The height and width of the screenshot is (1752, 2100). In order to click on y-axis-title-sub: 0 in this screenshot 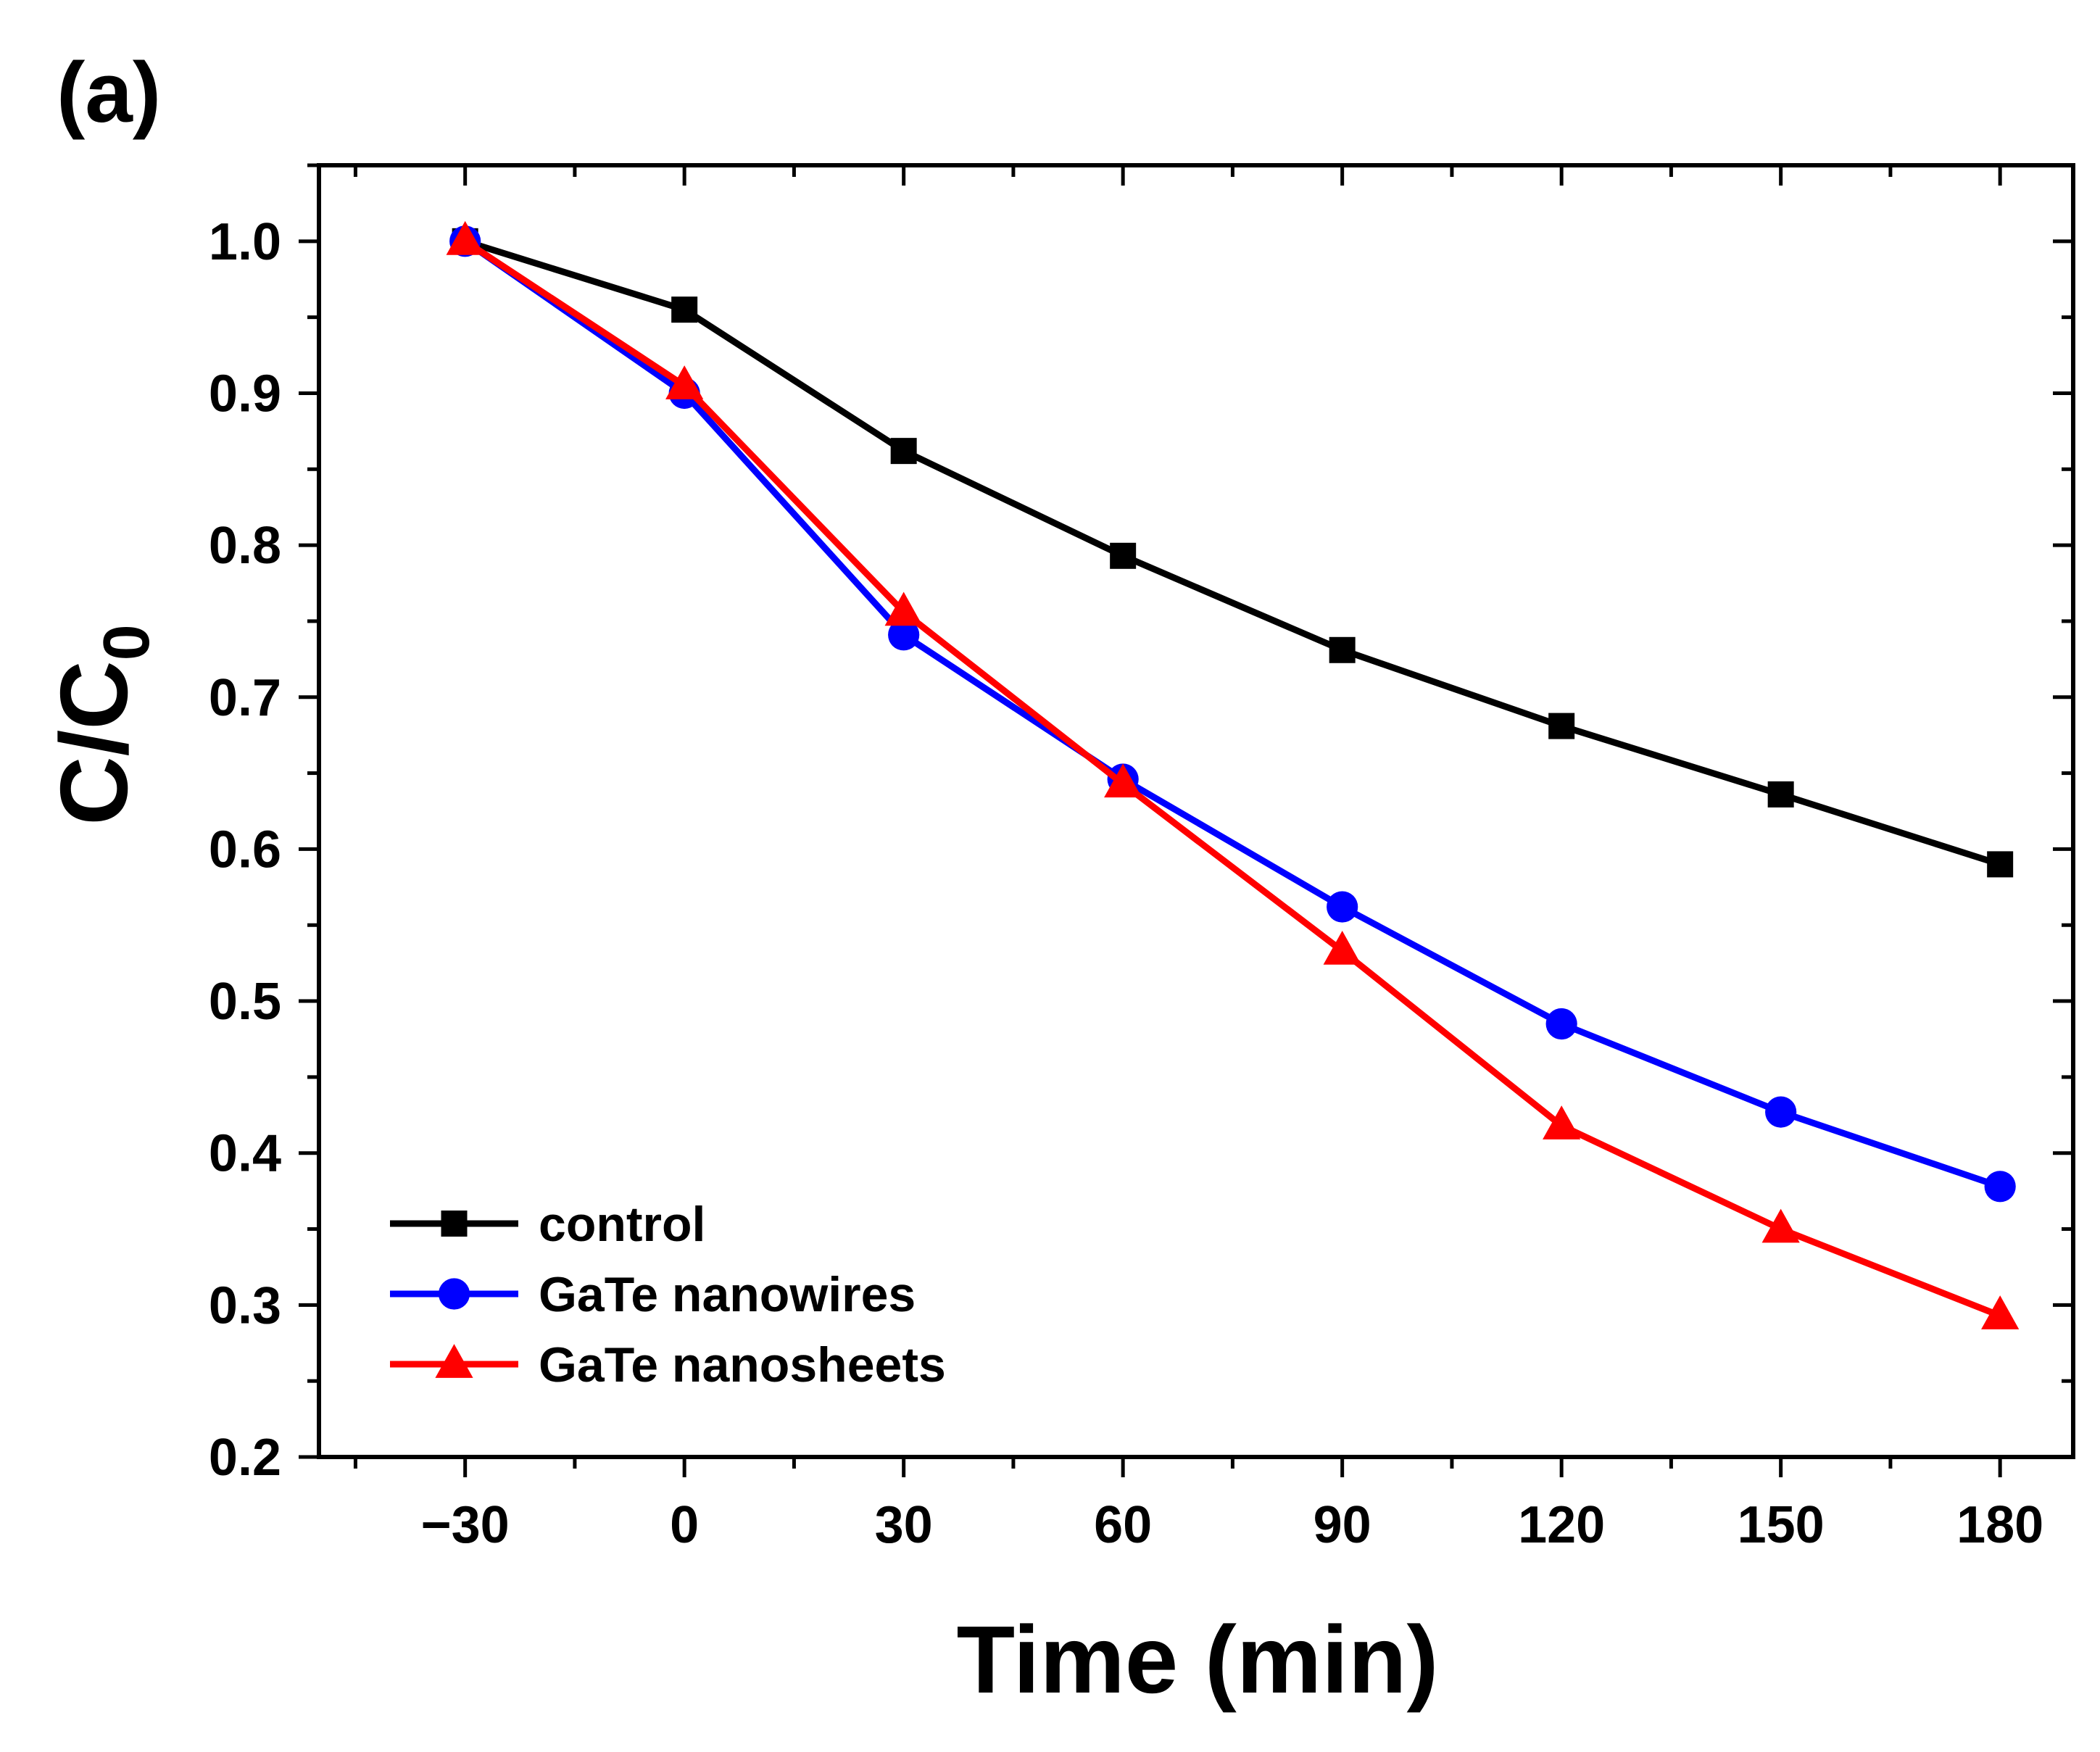, I will do `click(127, 642)`.